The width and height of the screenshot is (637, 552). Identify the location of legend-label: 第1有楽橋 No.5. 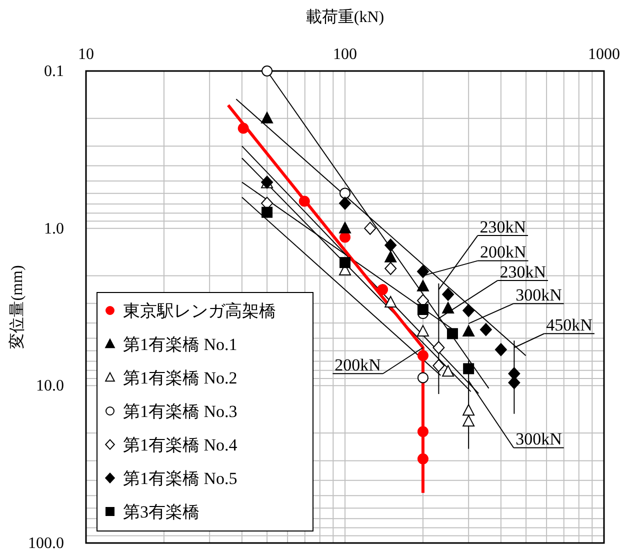
(180, 478).